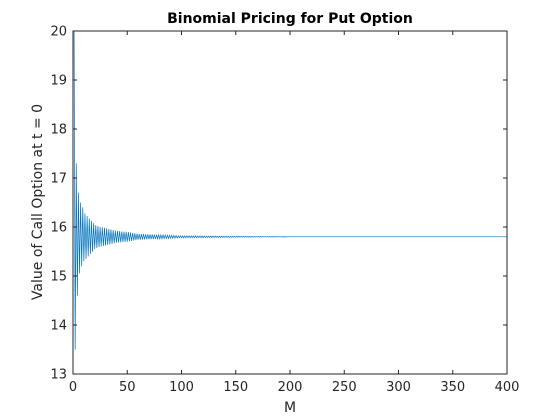 This screenshot has height=420, width=560. Describe the element at coordinates (290, 19) in the screenshot. I see `chart-title: Binomial Pricing for Put Option` at that location.